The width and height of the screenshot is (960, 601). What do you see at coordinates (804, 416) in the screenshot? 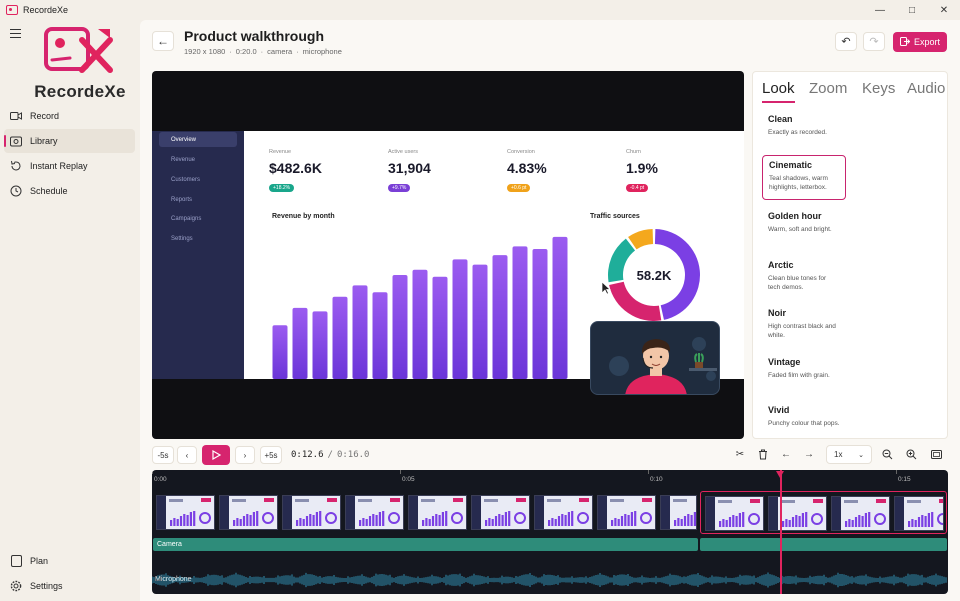
I see `look-option-vivid: Vivid Punchy colour that pops.` at bounding box center [804, 416].